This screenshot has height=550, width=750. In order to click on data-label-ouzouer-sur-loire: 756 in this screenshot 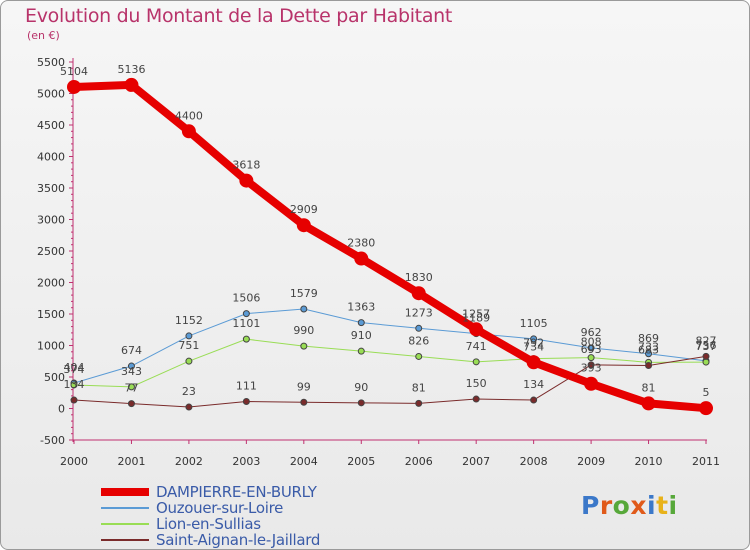, I will do `click(706, 345)`.